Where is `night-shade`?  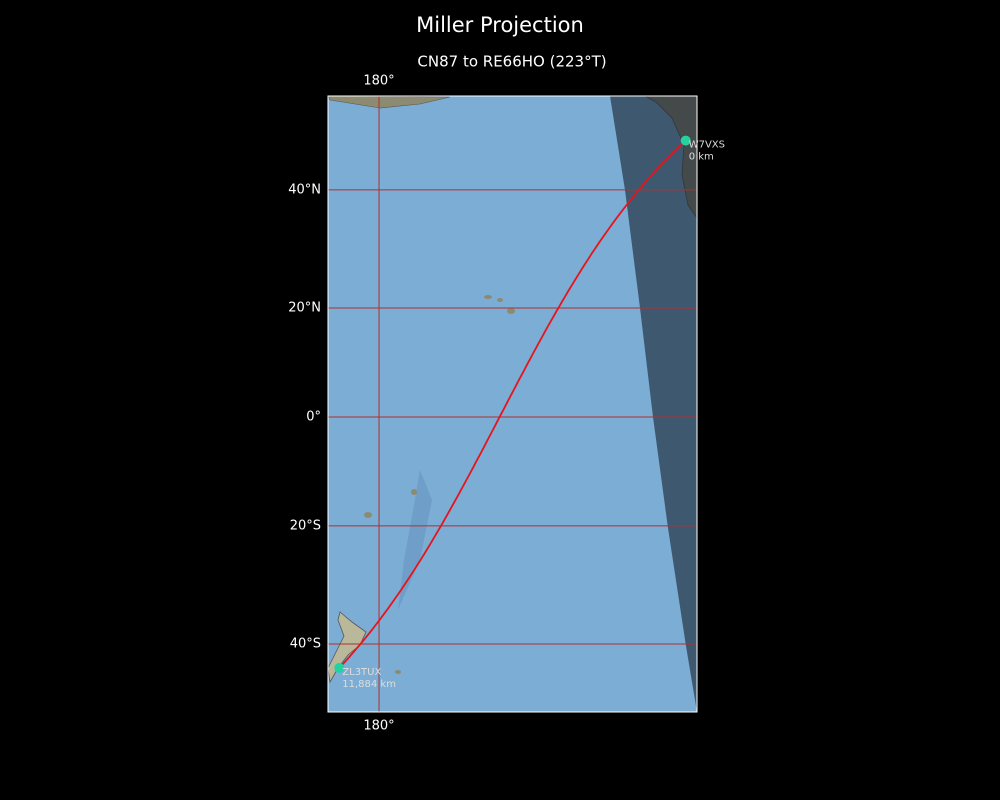
night-shade is located at coordinates (653, 404).